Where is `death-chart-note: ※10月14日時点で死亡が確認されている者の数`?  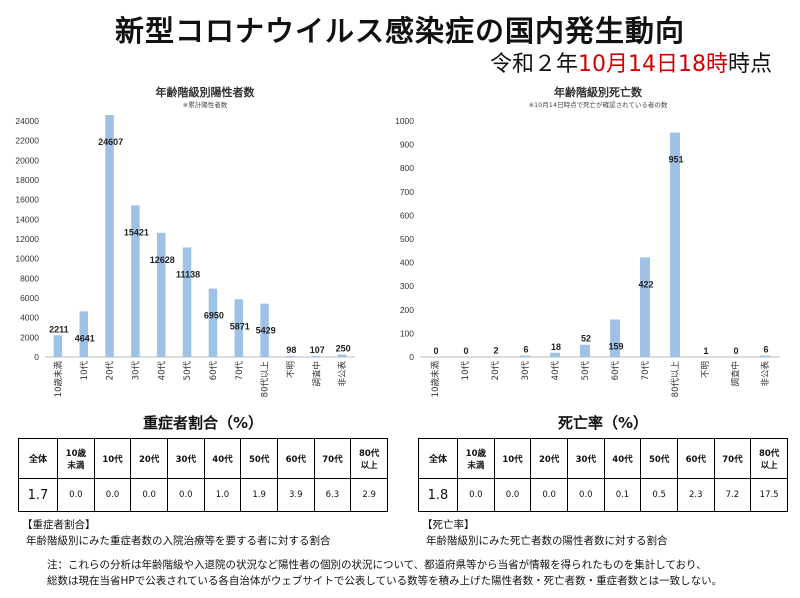 death-chart-note: ※10月14日時点で死亡が確認されている者の数 is located at coordinates (598, 105).